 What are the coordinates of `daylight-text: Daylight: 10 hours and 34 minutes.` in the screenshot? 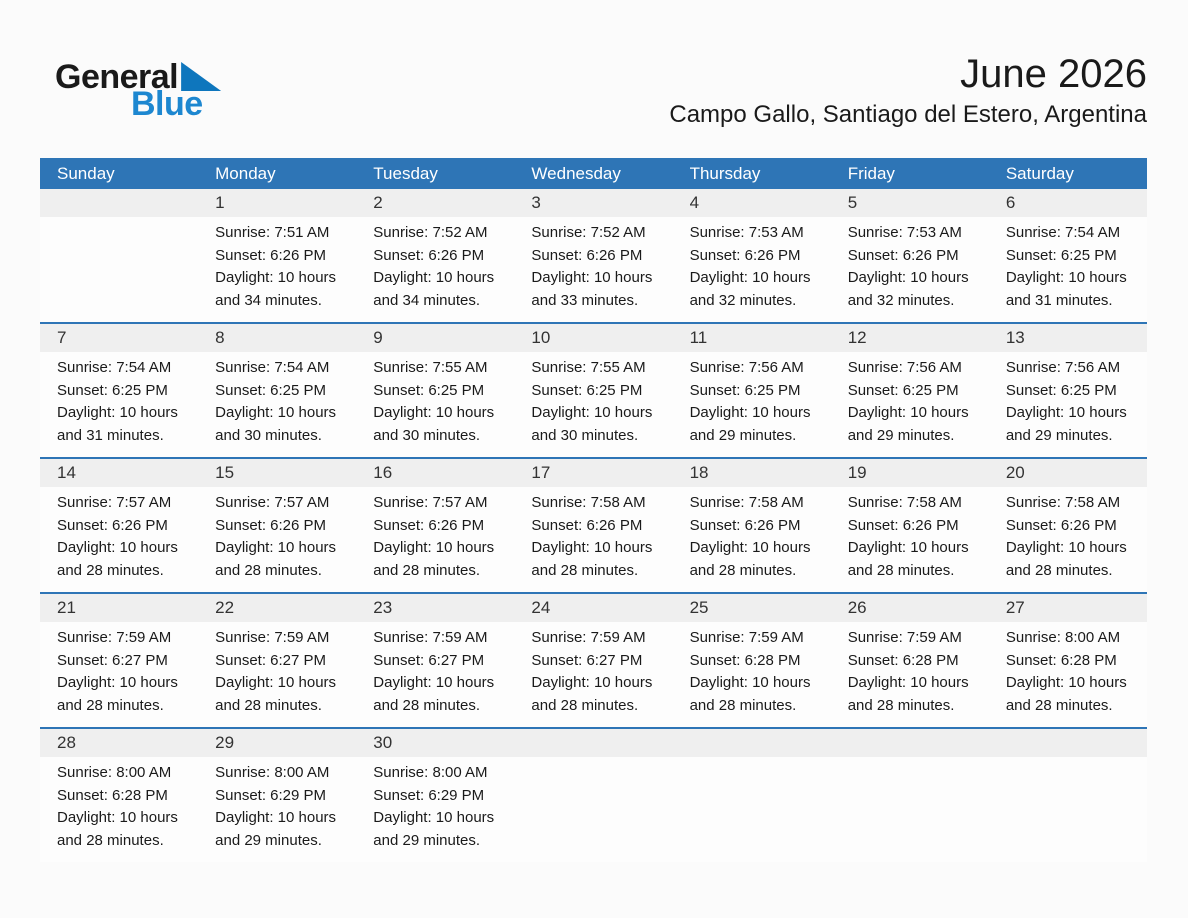 It's located at (434, 289).